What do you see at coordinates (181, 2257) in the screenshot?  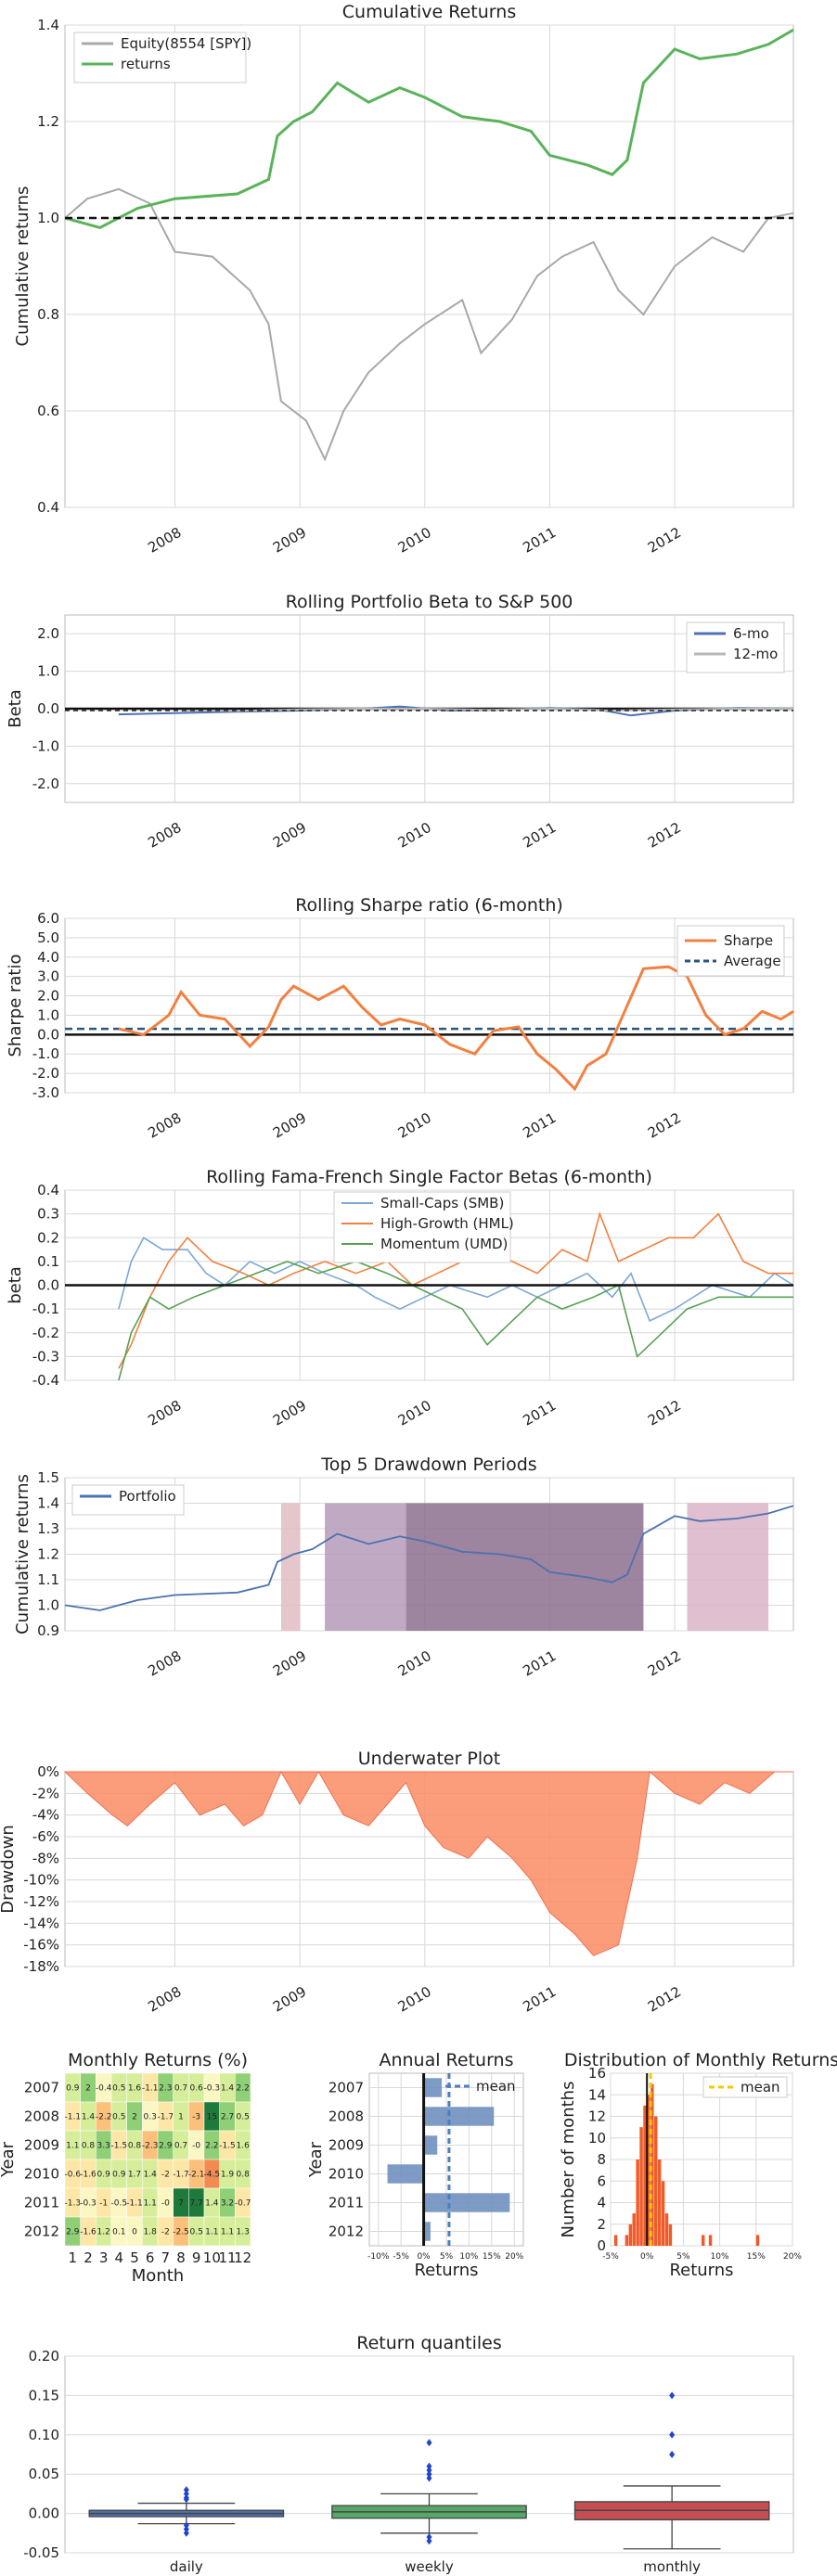 I see `heat-x-tick-label: 8` at bounding box center [181, 2257].